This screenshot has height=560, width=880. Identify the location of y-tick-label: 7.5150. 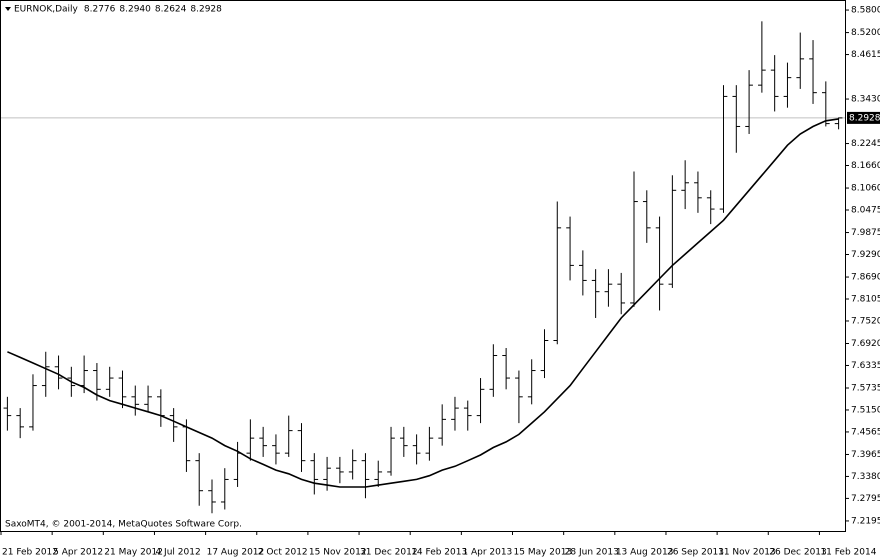
(865, 410).